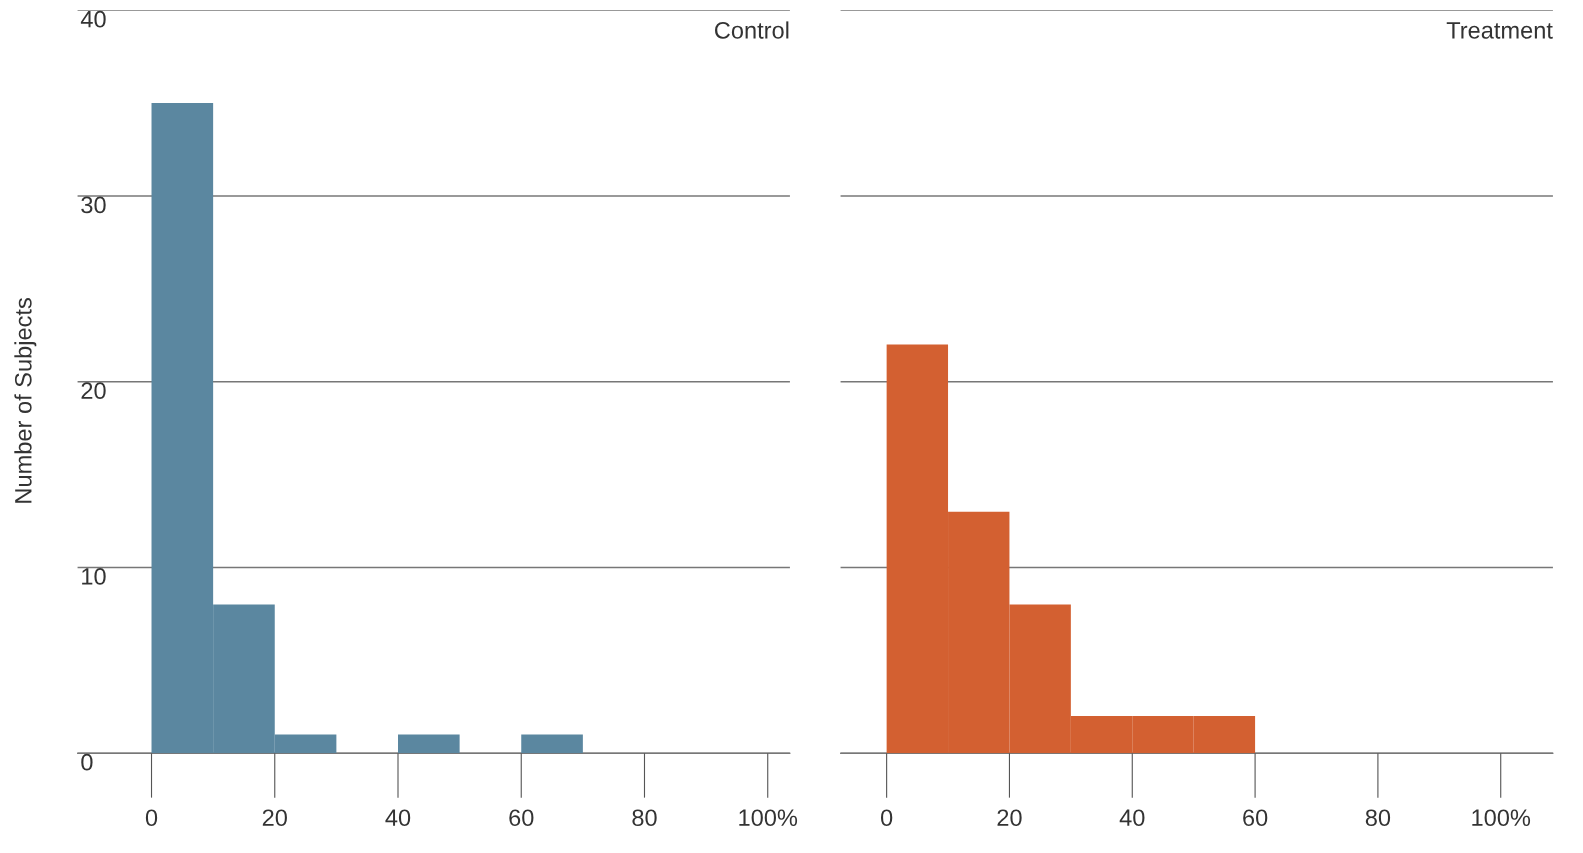 This screenshot has height=853, width=1583. What do you see at coordinates (752, 30) in the screenshot?
I see `chart-title: Control` at bounding box center [752, 30].